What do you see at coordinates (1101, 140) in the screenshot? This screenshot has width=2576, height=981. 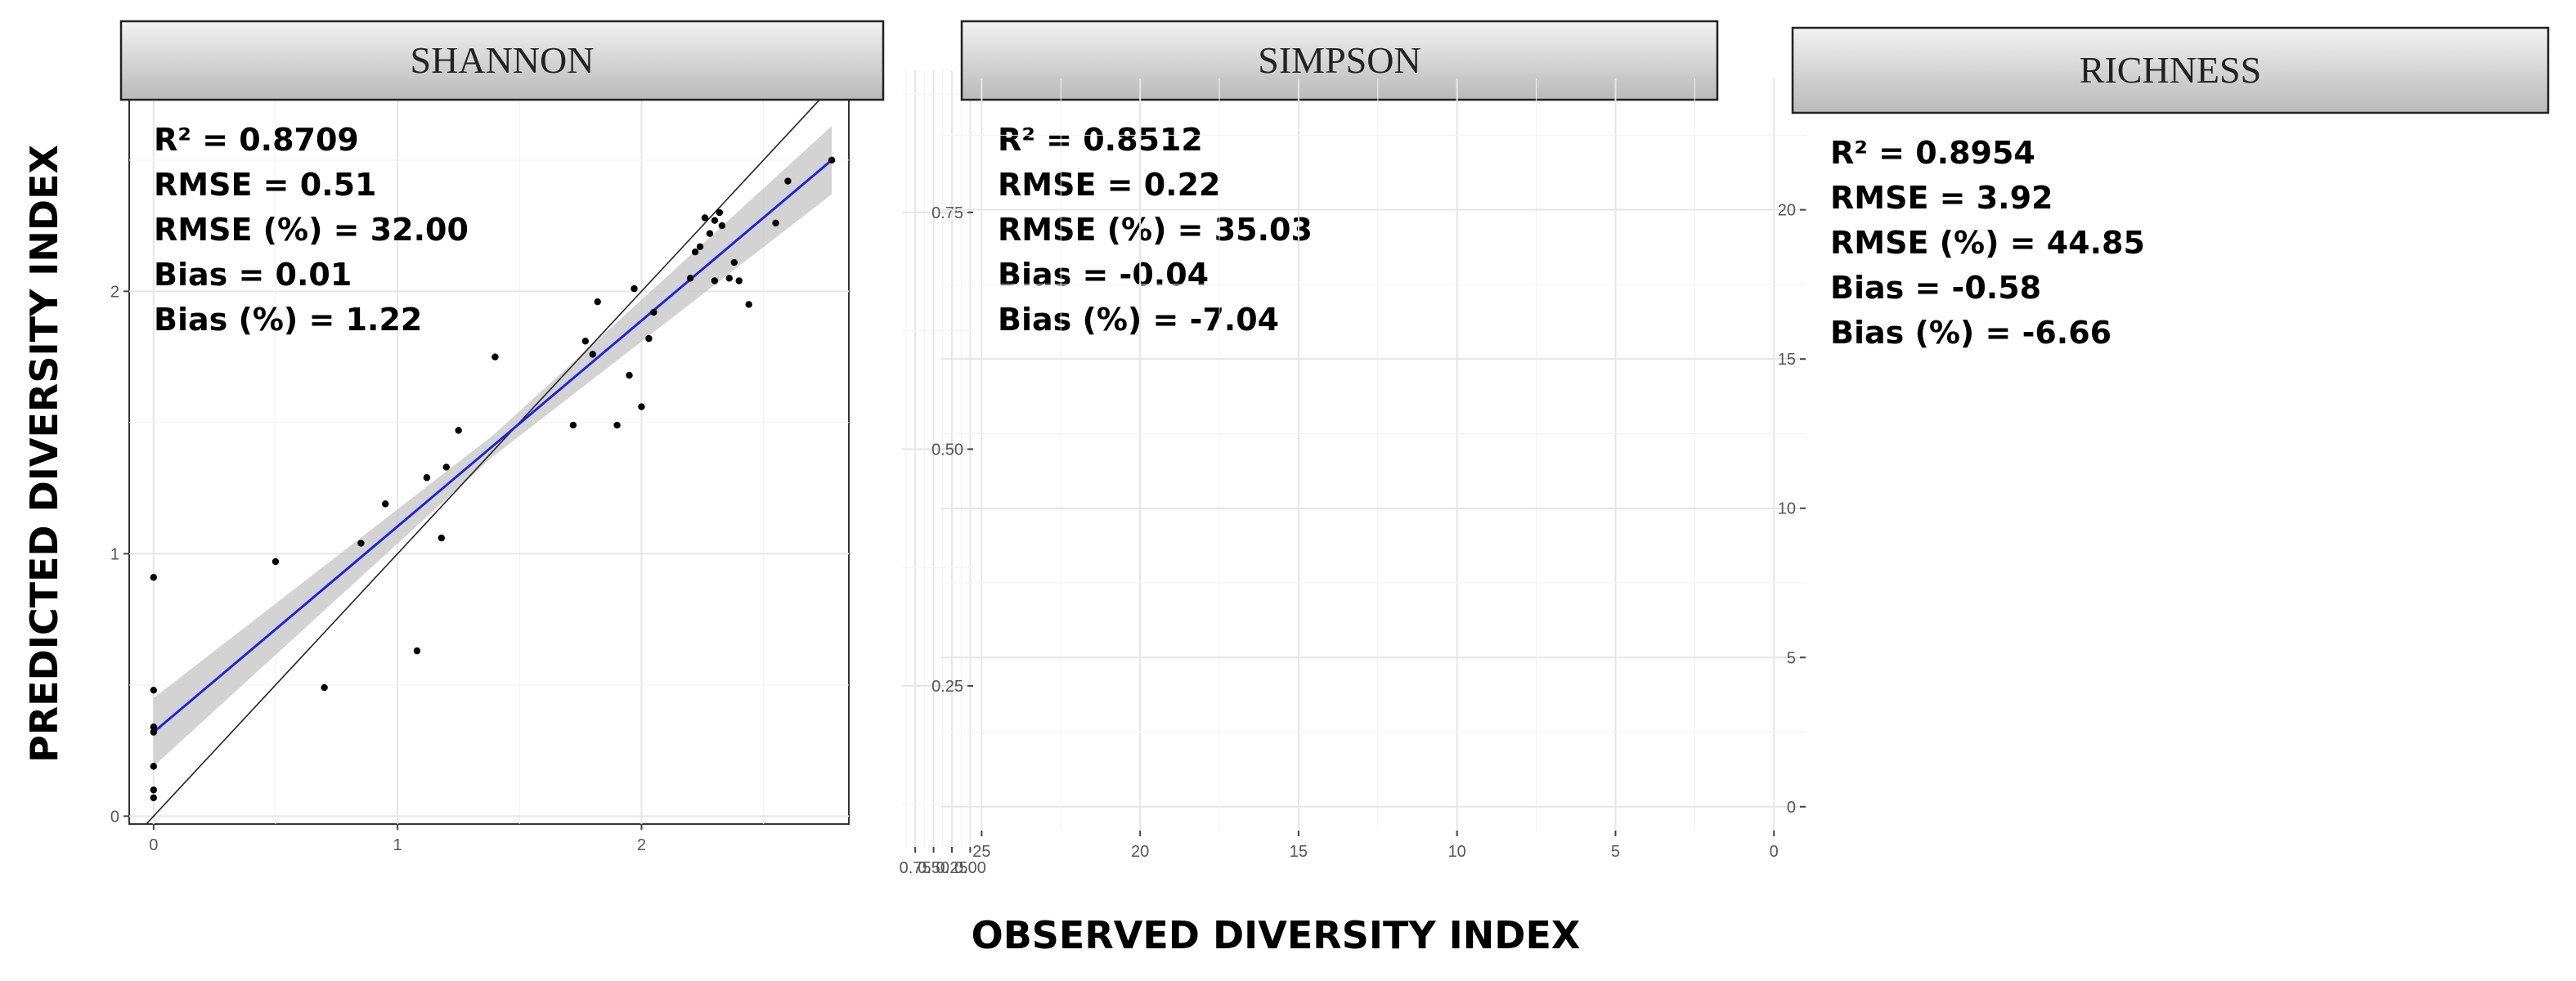 I see `simpson-stat-line: R² = 0.8512` at bounding box center [1101, 140].